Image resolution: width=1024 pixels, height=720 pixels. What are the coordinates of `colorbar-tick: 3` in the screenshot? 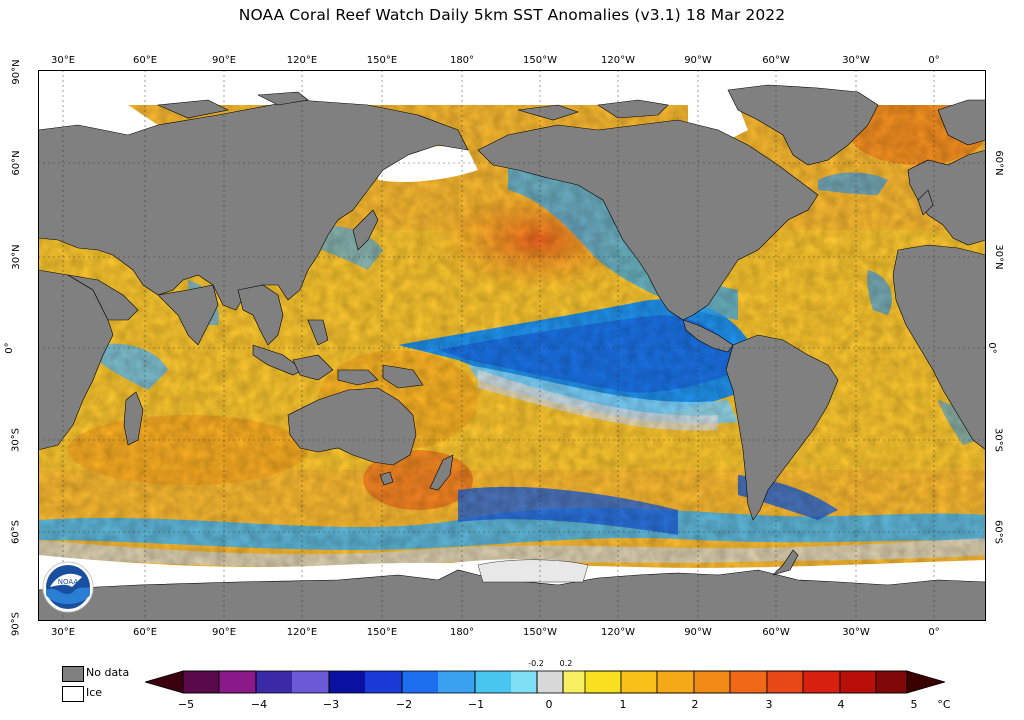 It's located at (769, 704).